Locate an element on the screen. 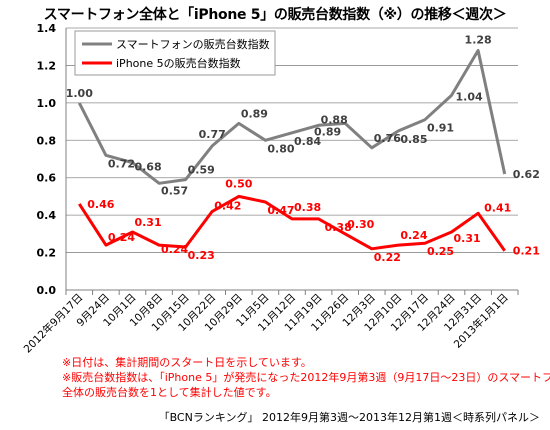 This screenshot has width=550, height=430. data-label-smartphone: 0.77 is located at coordinates (212, 134).